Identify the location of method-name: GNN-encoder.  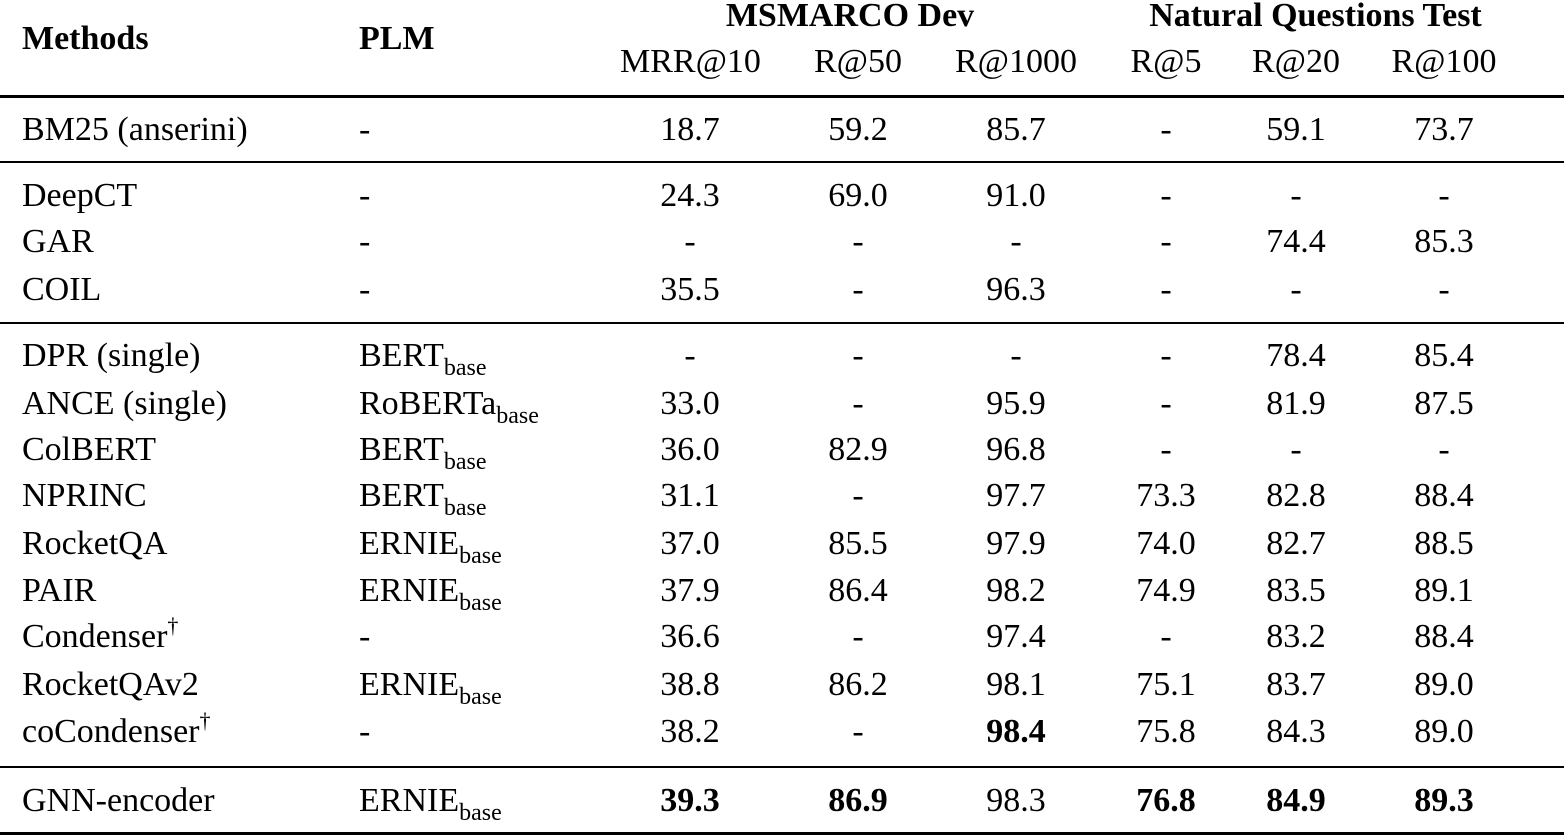
(118, 801).